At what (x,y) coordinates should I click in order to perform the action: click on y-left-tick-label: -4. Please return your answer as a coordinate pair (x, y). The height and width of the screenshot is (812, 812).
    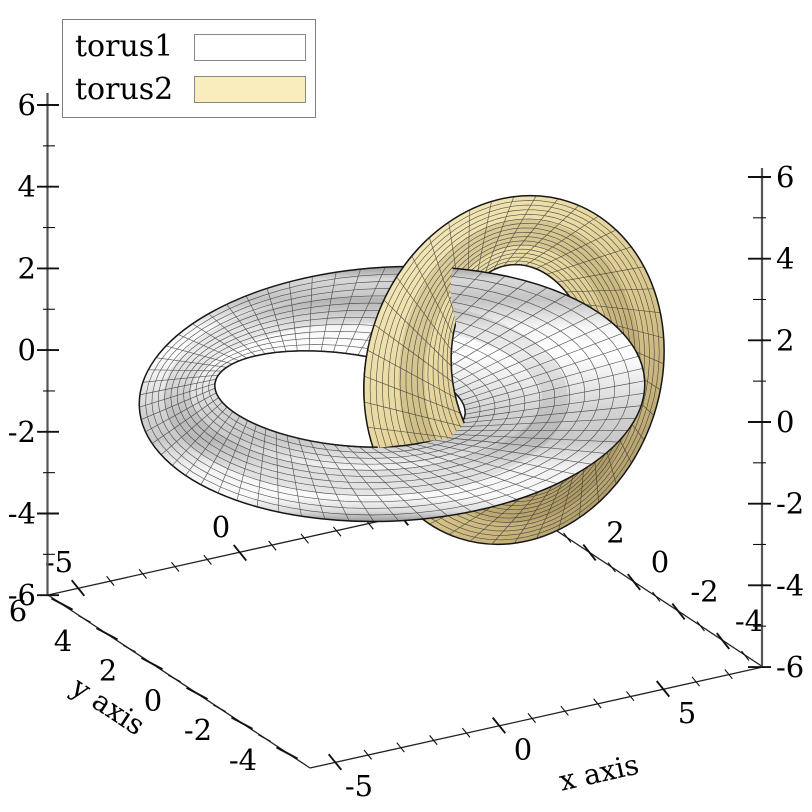
    Looking at the image, I should click on (243, 760).